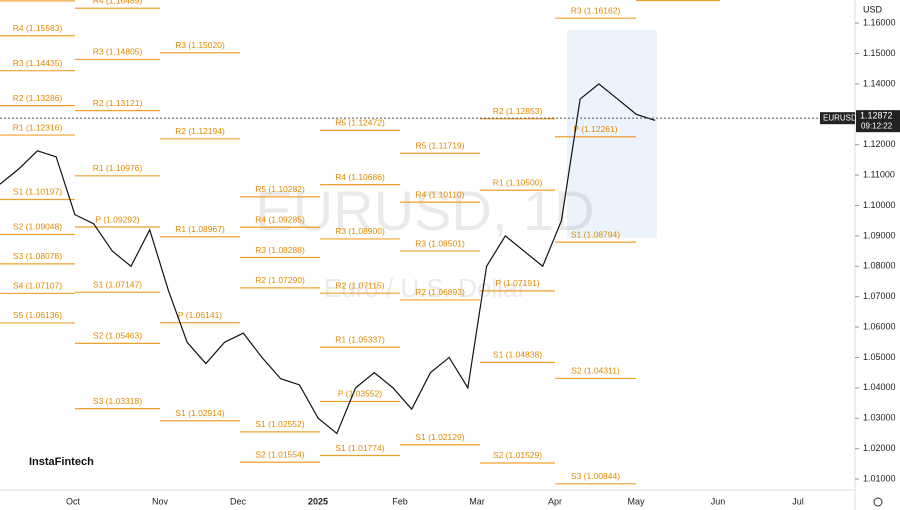  I want to click on pivot-label: S1 (1.02552), so click(279, 424).